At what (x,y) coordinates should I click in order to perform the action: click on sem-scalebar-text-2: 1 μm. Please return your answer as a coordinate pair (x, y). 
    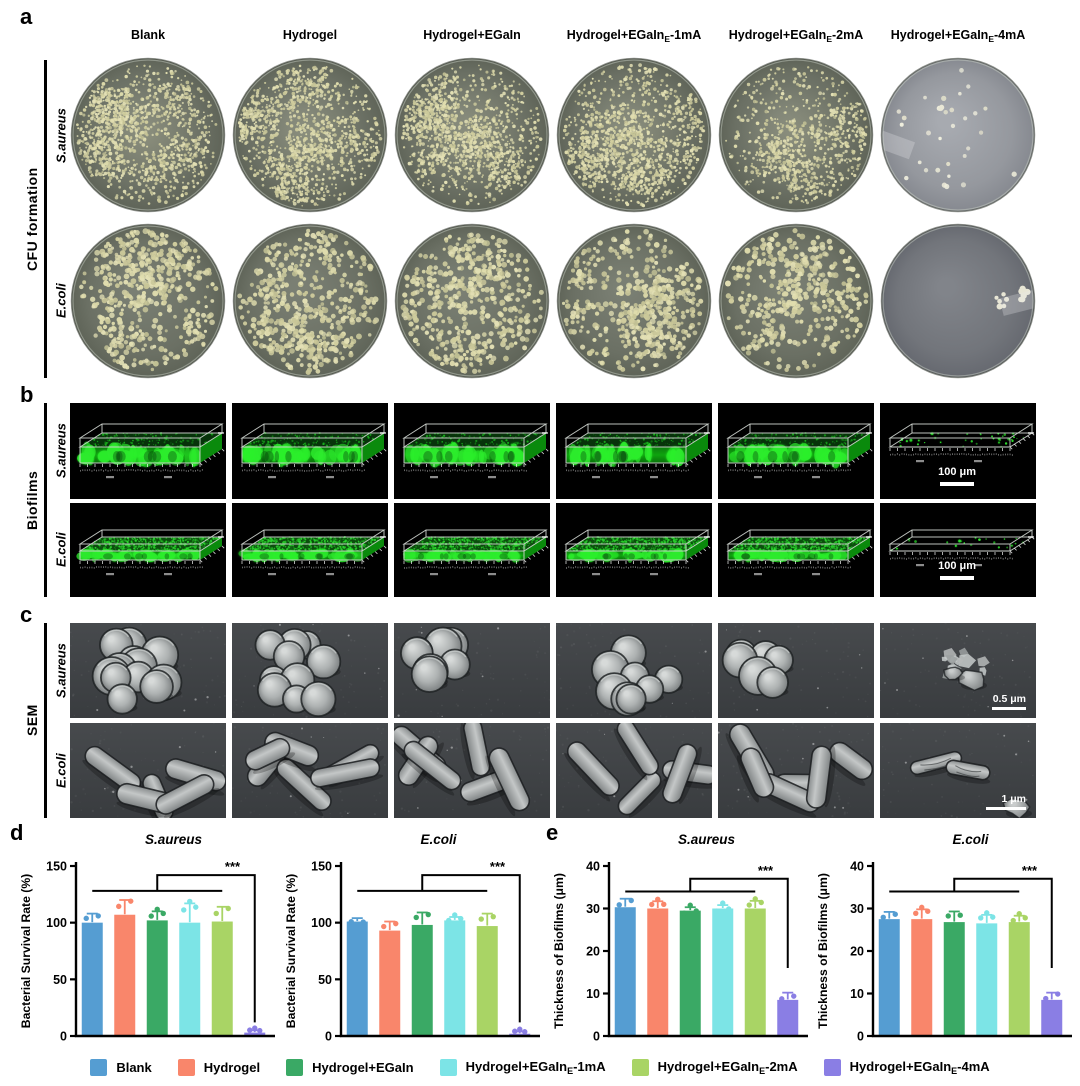
    Looking at the image, I should click on (1013, 799).